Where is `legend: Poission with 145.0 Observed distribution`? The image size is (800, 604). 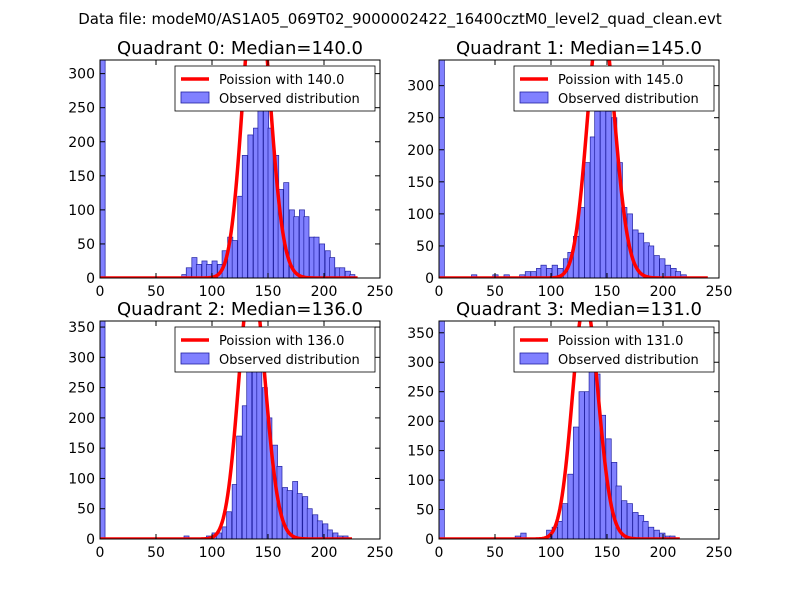
legend: Poission with 145.0 Observed distribution is located at coordinates (614, 88).